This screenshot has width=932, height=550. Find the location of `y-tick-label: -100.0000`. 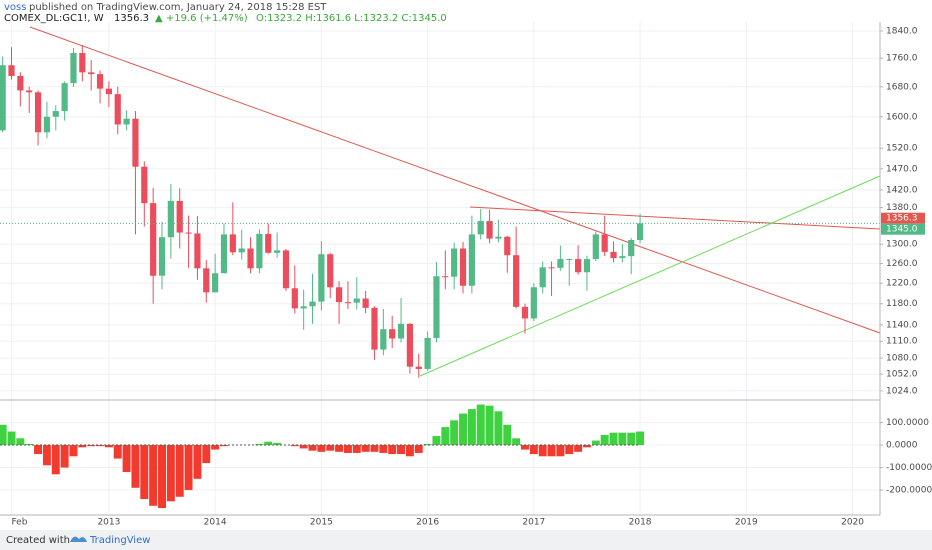

y-tick-label: -100.0000 is located at coordinates (909, 468).